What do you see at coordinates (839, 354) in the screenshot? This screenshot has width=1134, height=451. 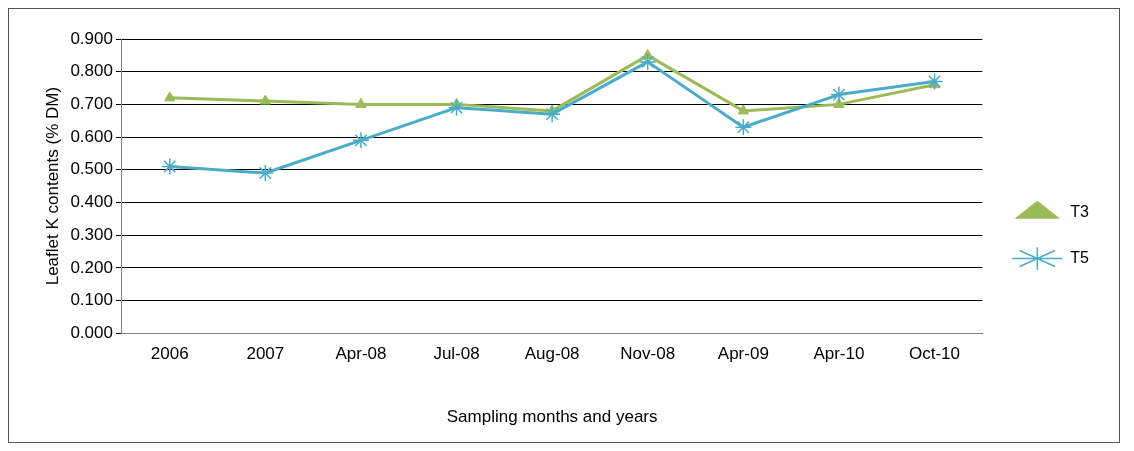 I see `x-tick-label: Apr-10` at bounding box center [839, 354].